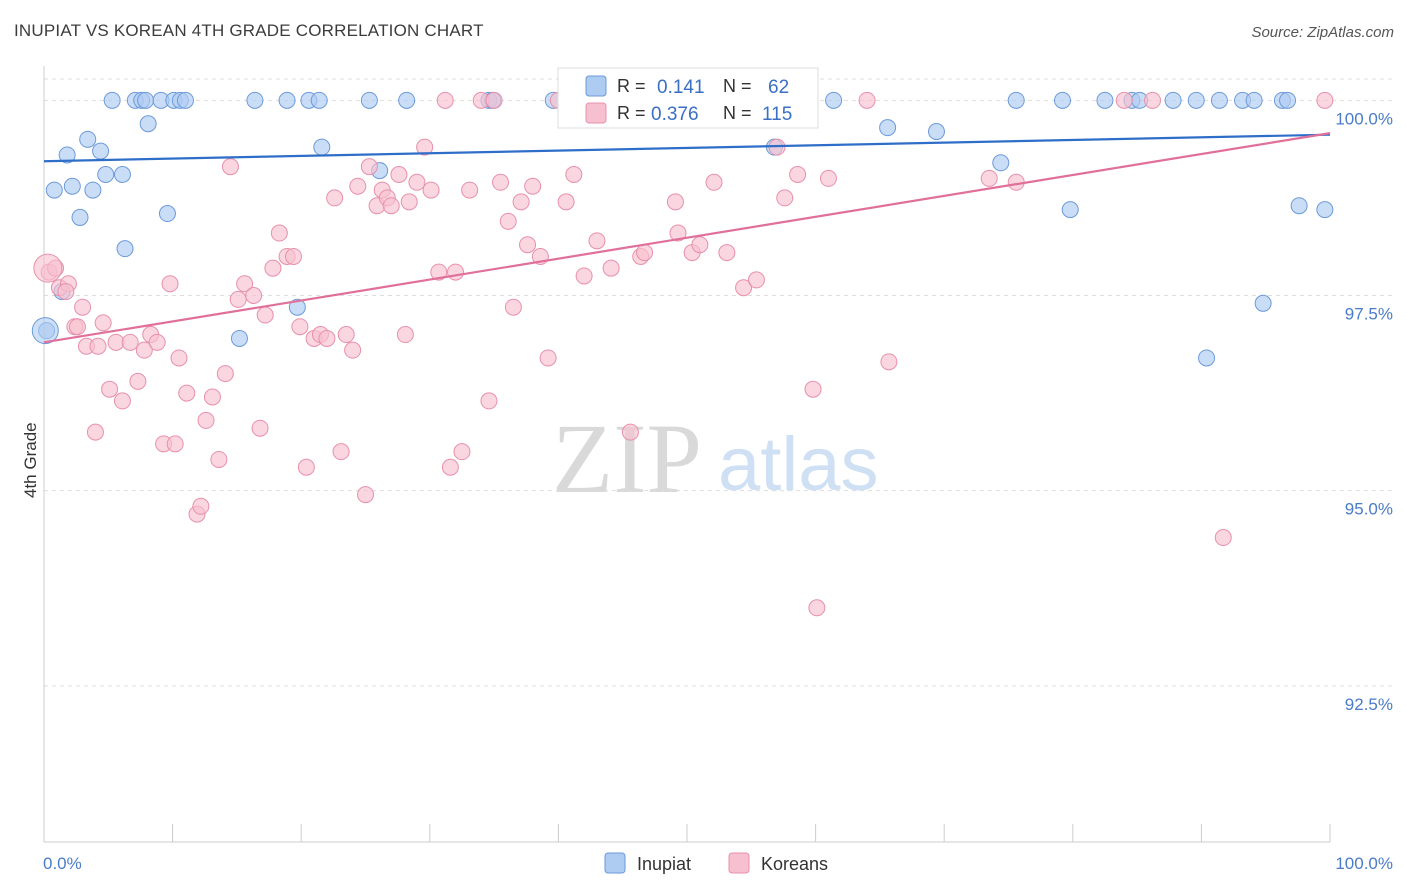 The height and width of the screenshot is (892, 1406). Describe the element at coordinates (596, 86) in the screenshot. I see `inupiat-swatch` at that location.